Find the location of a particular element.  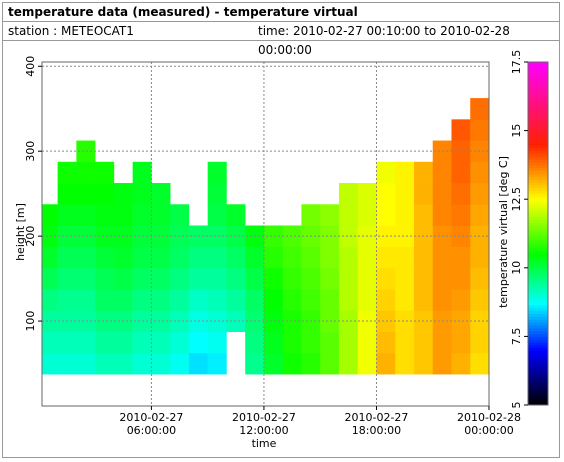

colorbar-tick-label: 7.5 is located at coordinates (516, 337).